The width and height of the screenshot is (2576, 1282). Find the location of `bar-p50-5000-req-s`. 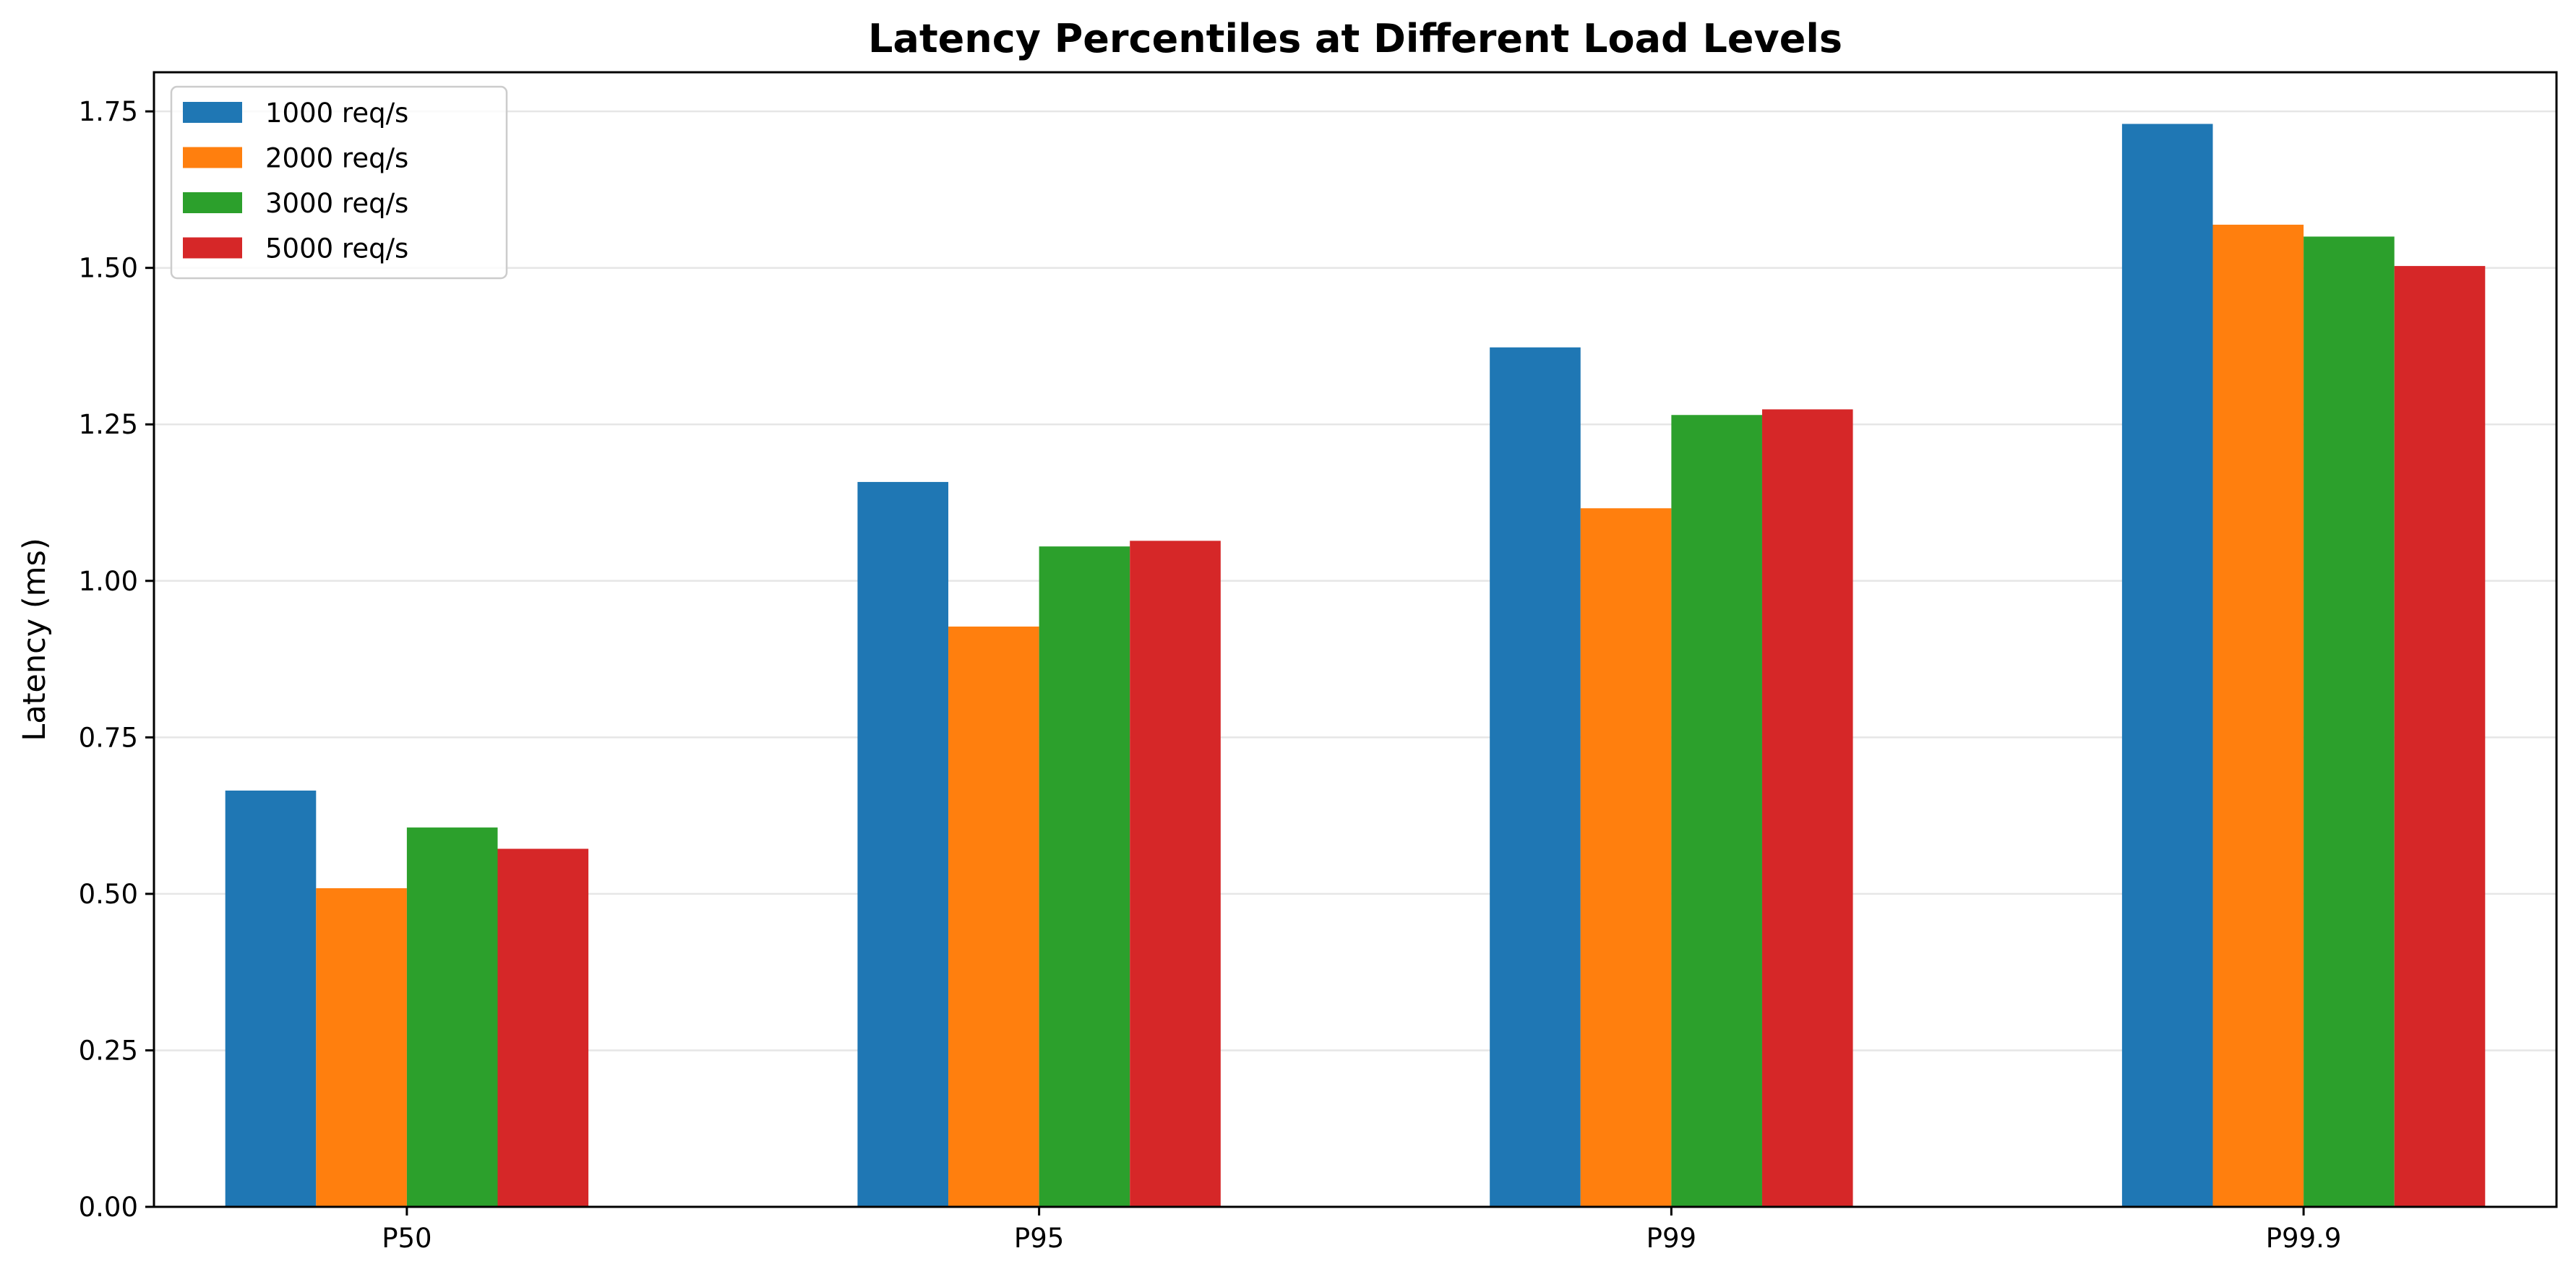

bar-p50-5000-req-s is located at coordinates (543, 1027).